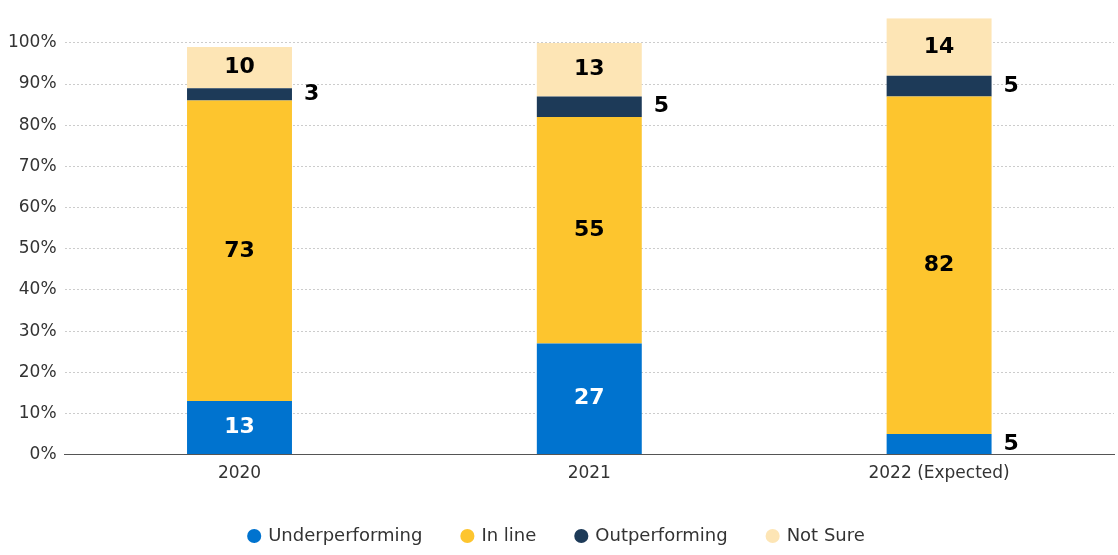 The width and height of the screenshot is (1118, 555). What do you see at coordinates (509, 534) in the screenshot?
I see `legend-label: In line` at bounding box center [509, 534].